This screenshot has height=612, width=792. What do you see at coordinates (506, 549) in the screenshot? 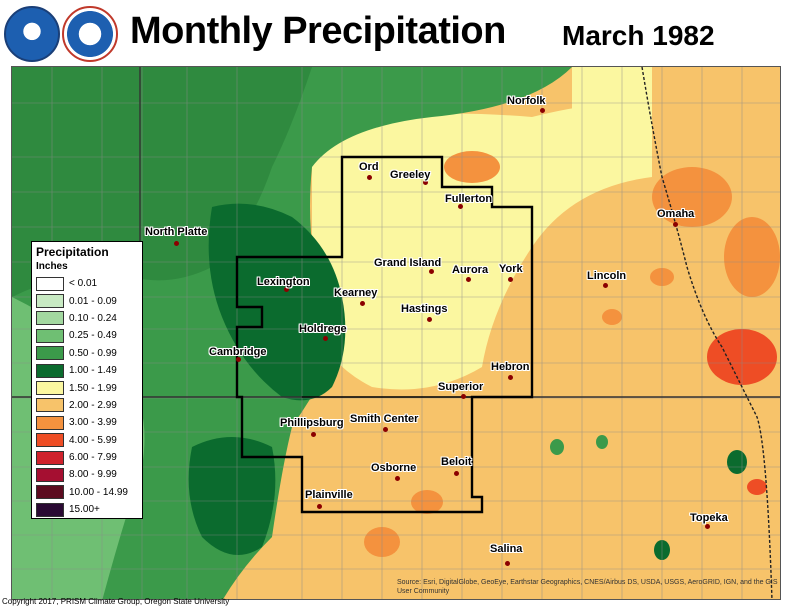
I see `city-label-salina: Salina` at bounding box center [506, 549].